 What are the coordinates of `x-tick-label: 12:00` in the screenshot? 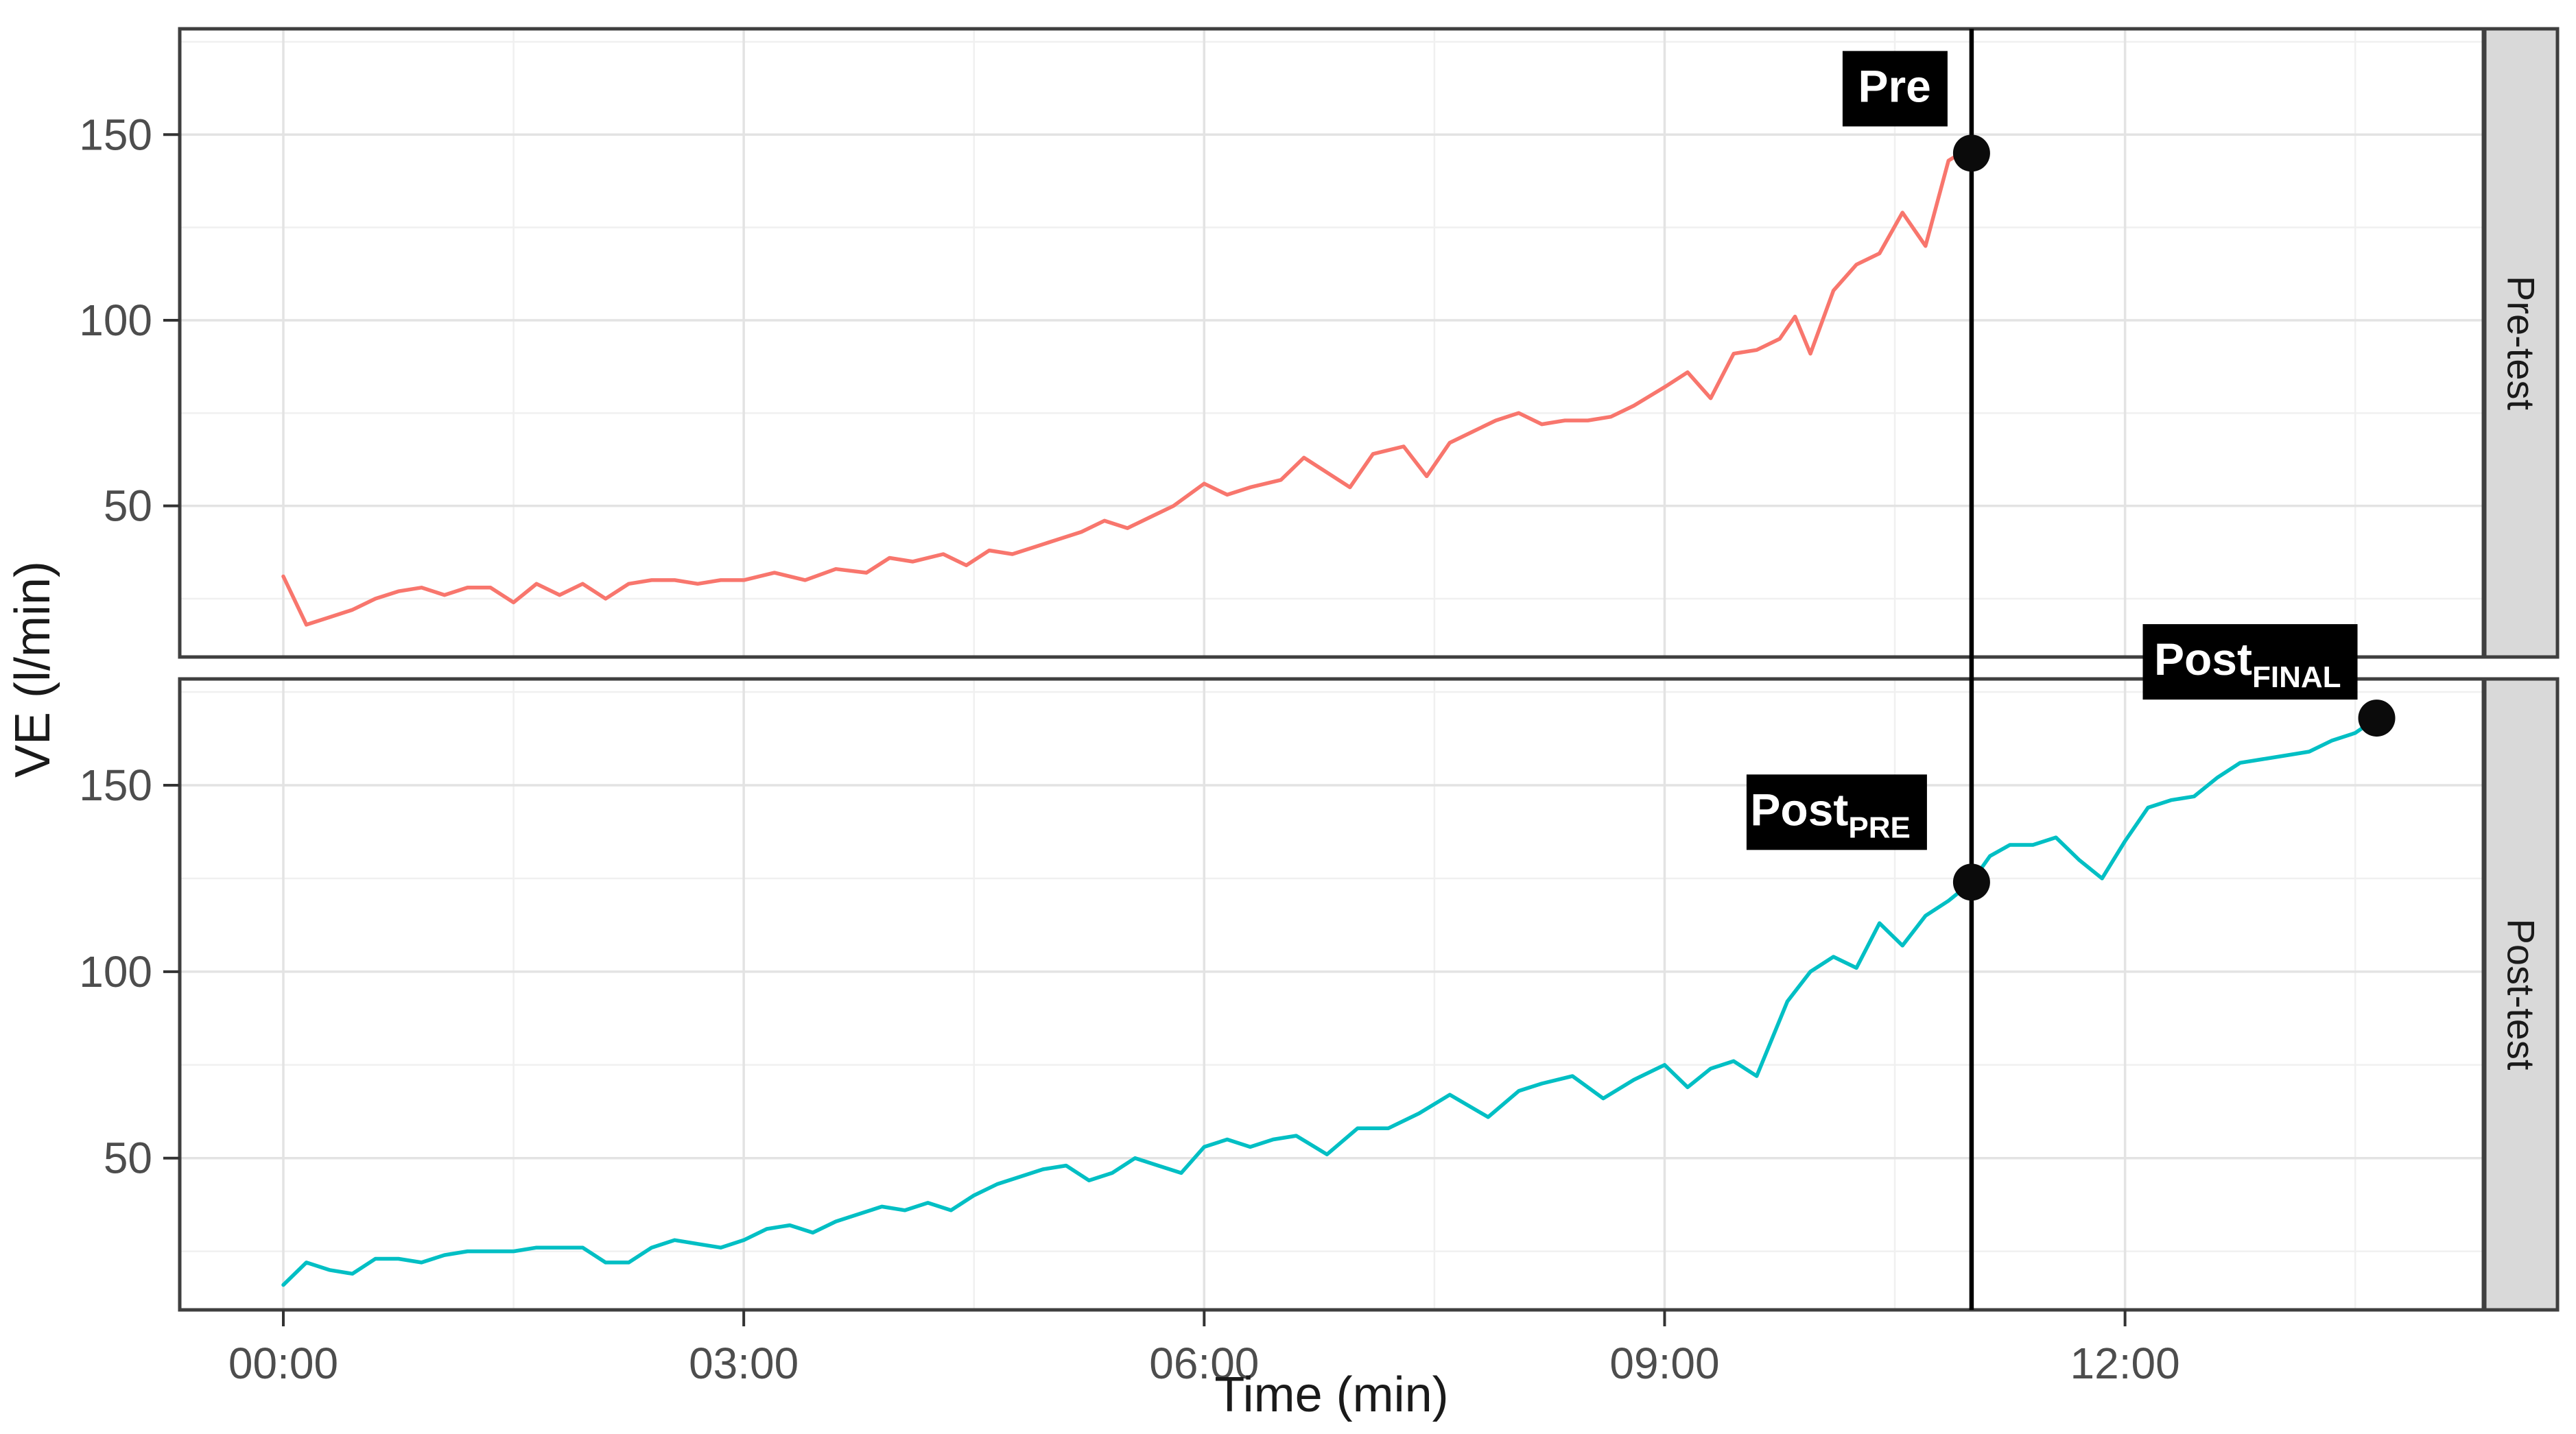 It's located at (2125, 1363).